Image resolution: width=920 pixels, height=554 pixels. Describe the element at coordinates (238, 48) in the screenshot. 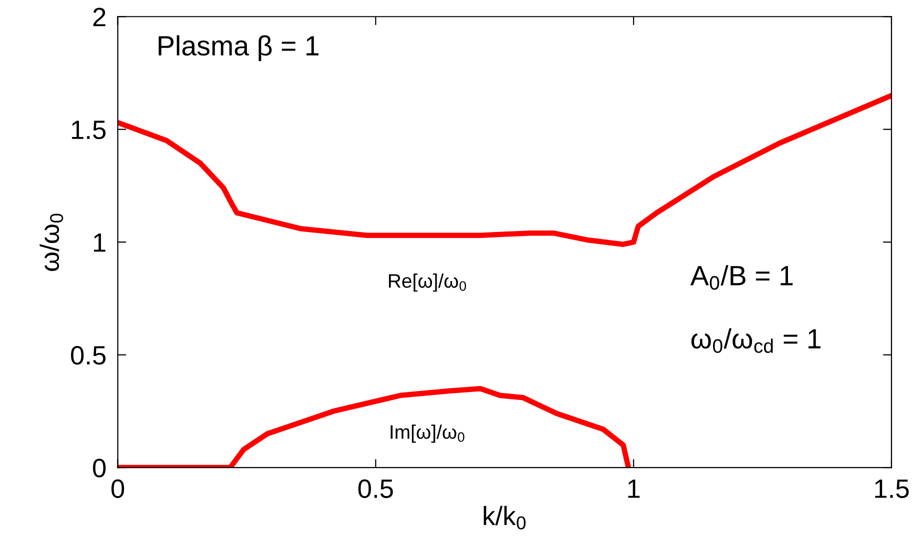

I see `annotation: Plasma β = 1` at that location.